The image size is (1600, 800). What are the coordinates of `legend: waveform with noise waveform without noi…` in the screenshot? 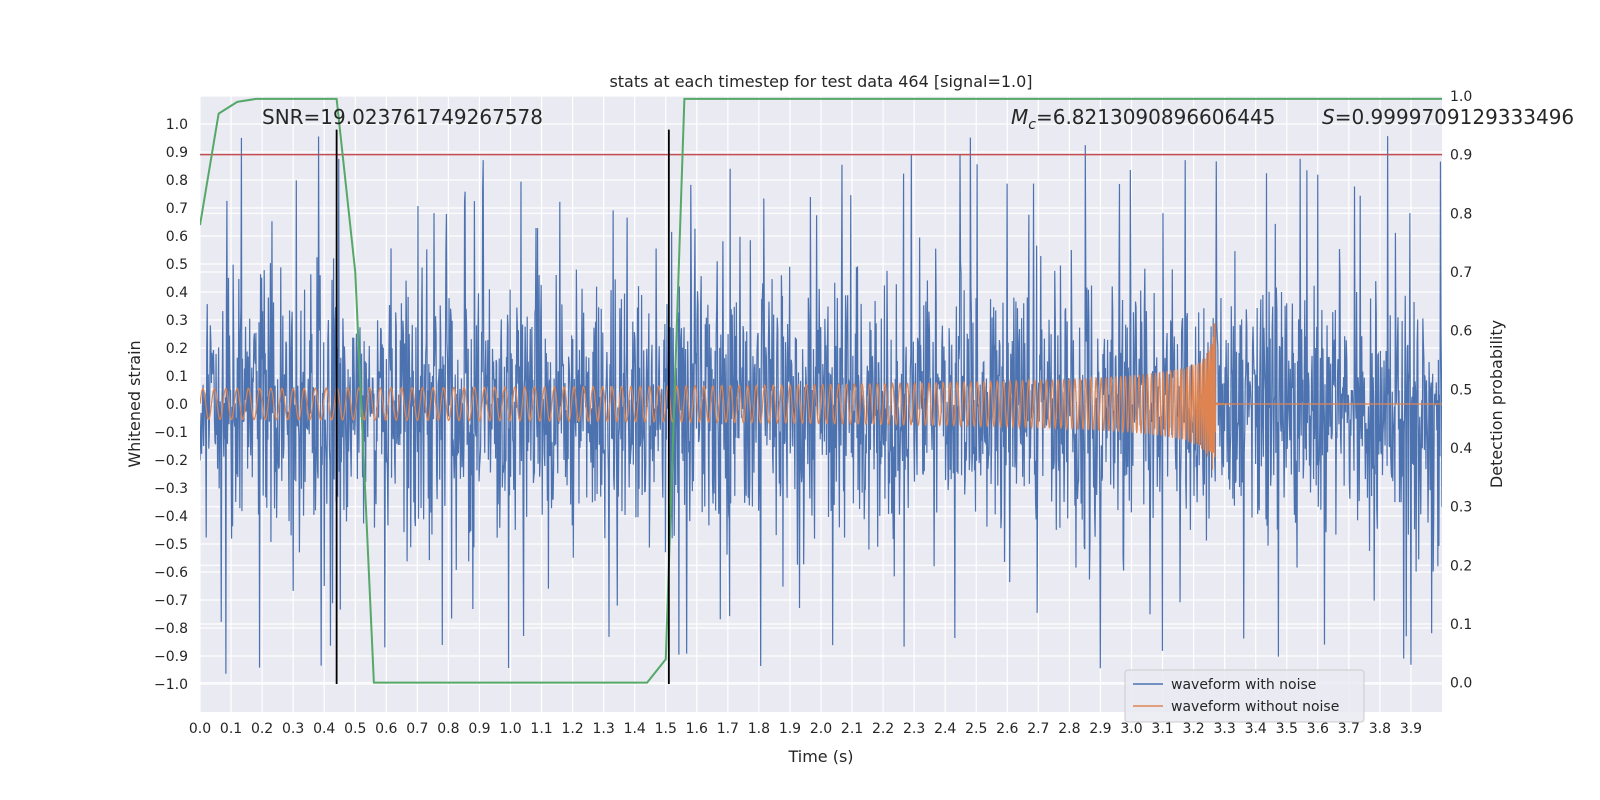 It's located at (1244, 696).